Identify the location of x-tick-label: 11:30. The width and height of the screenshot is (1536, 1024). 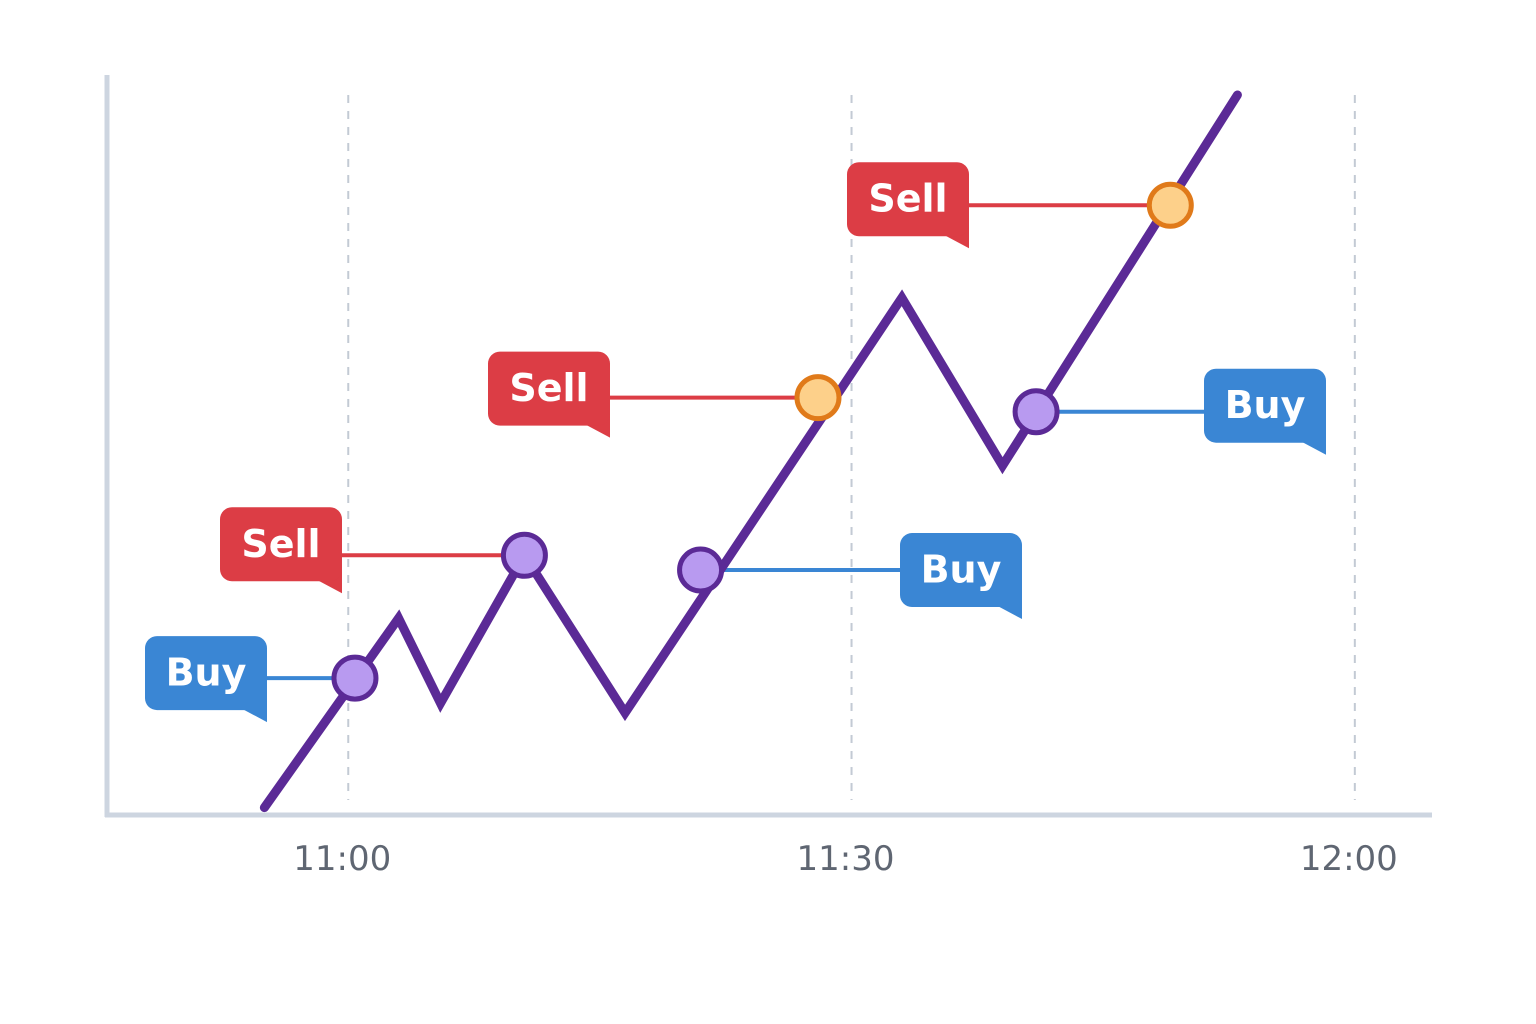
(846, 859).